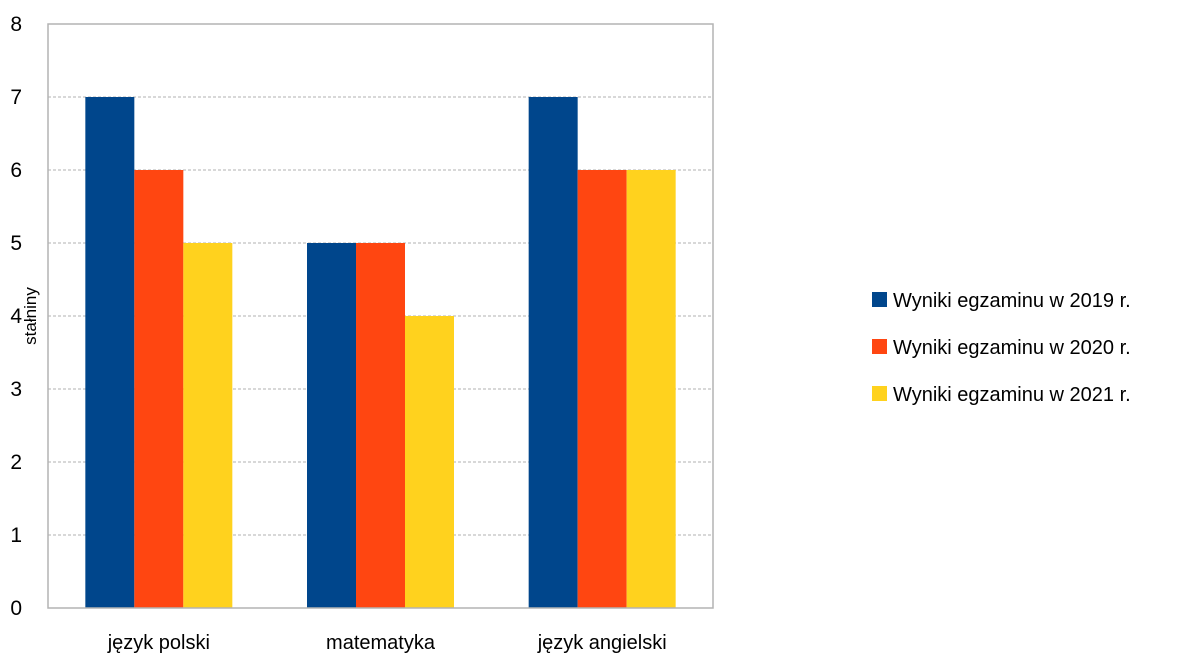 This screenshot has width=1187, height=657. I want to click on x-category-label: matematyka, so click(381, 643).